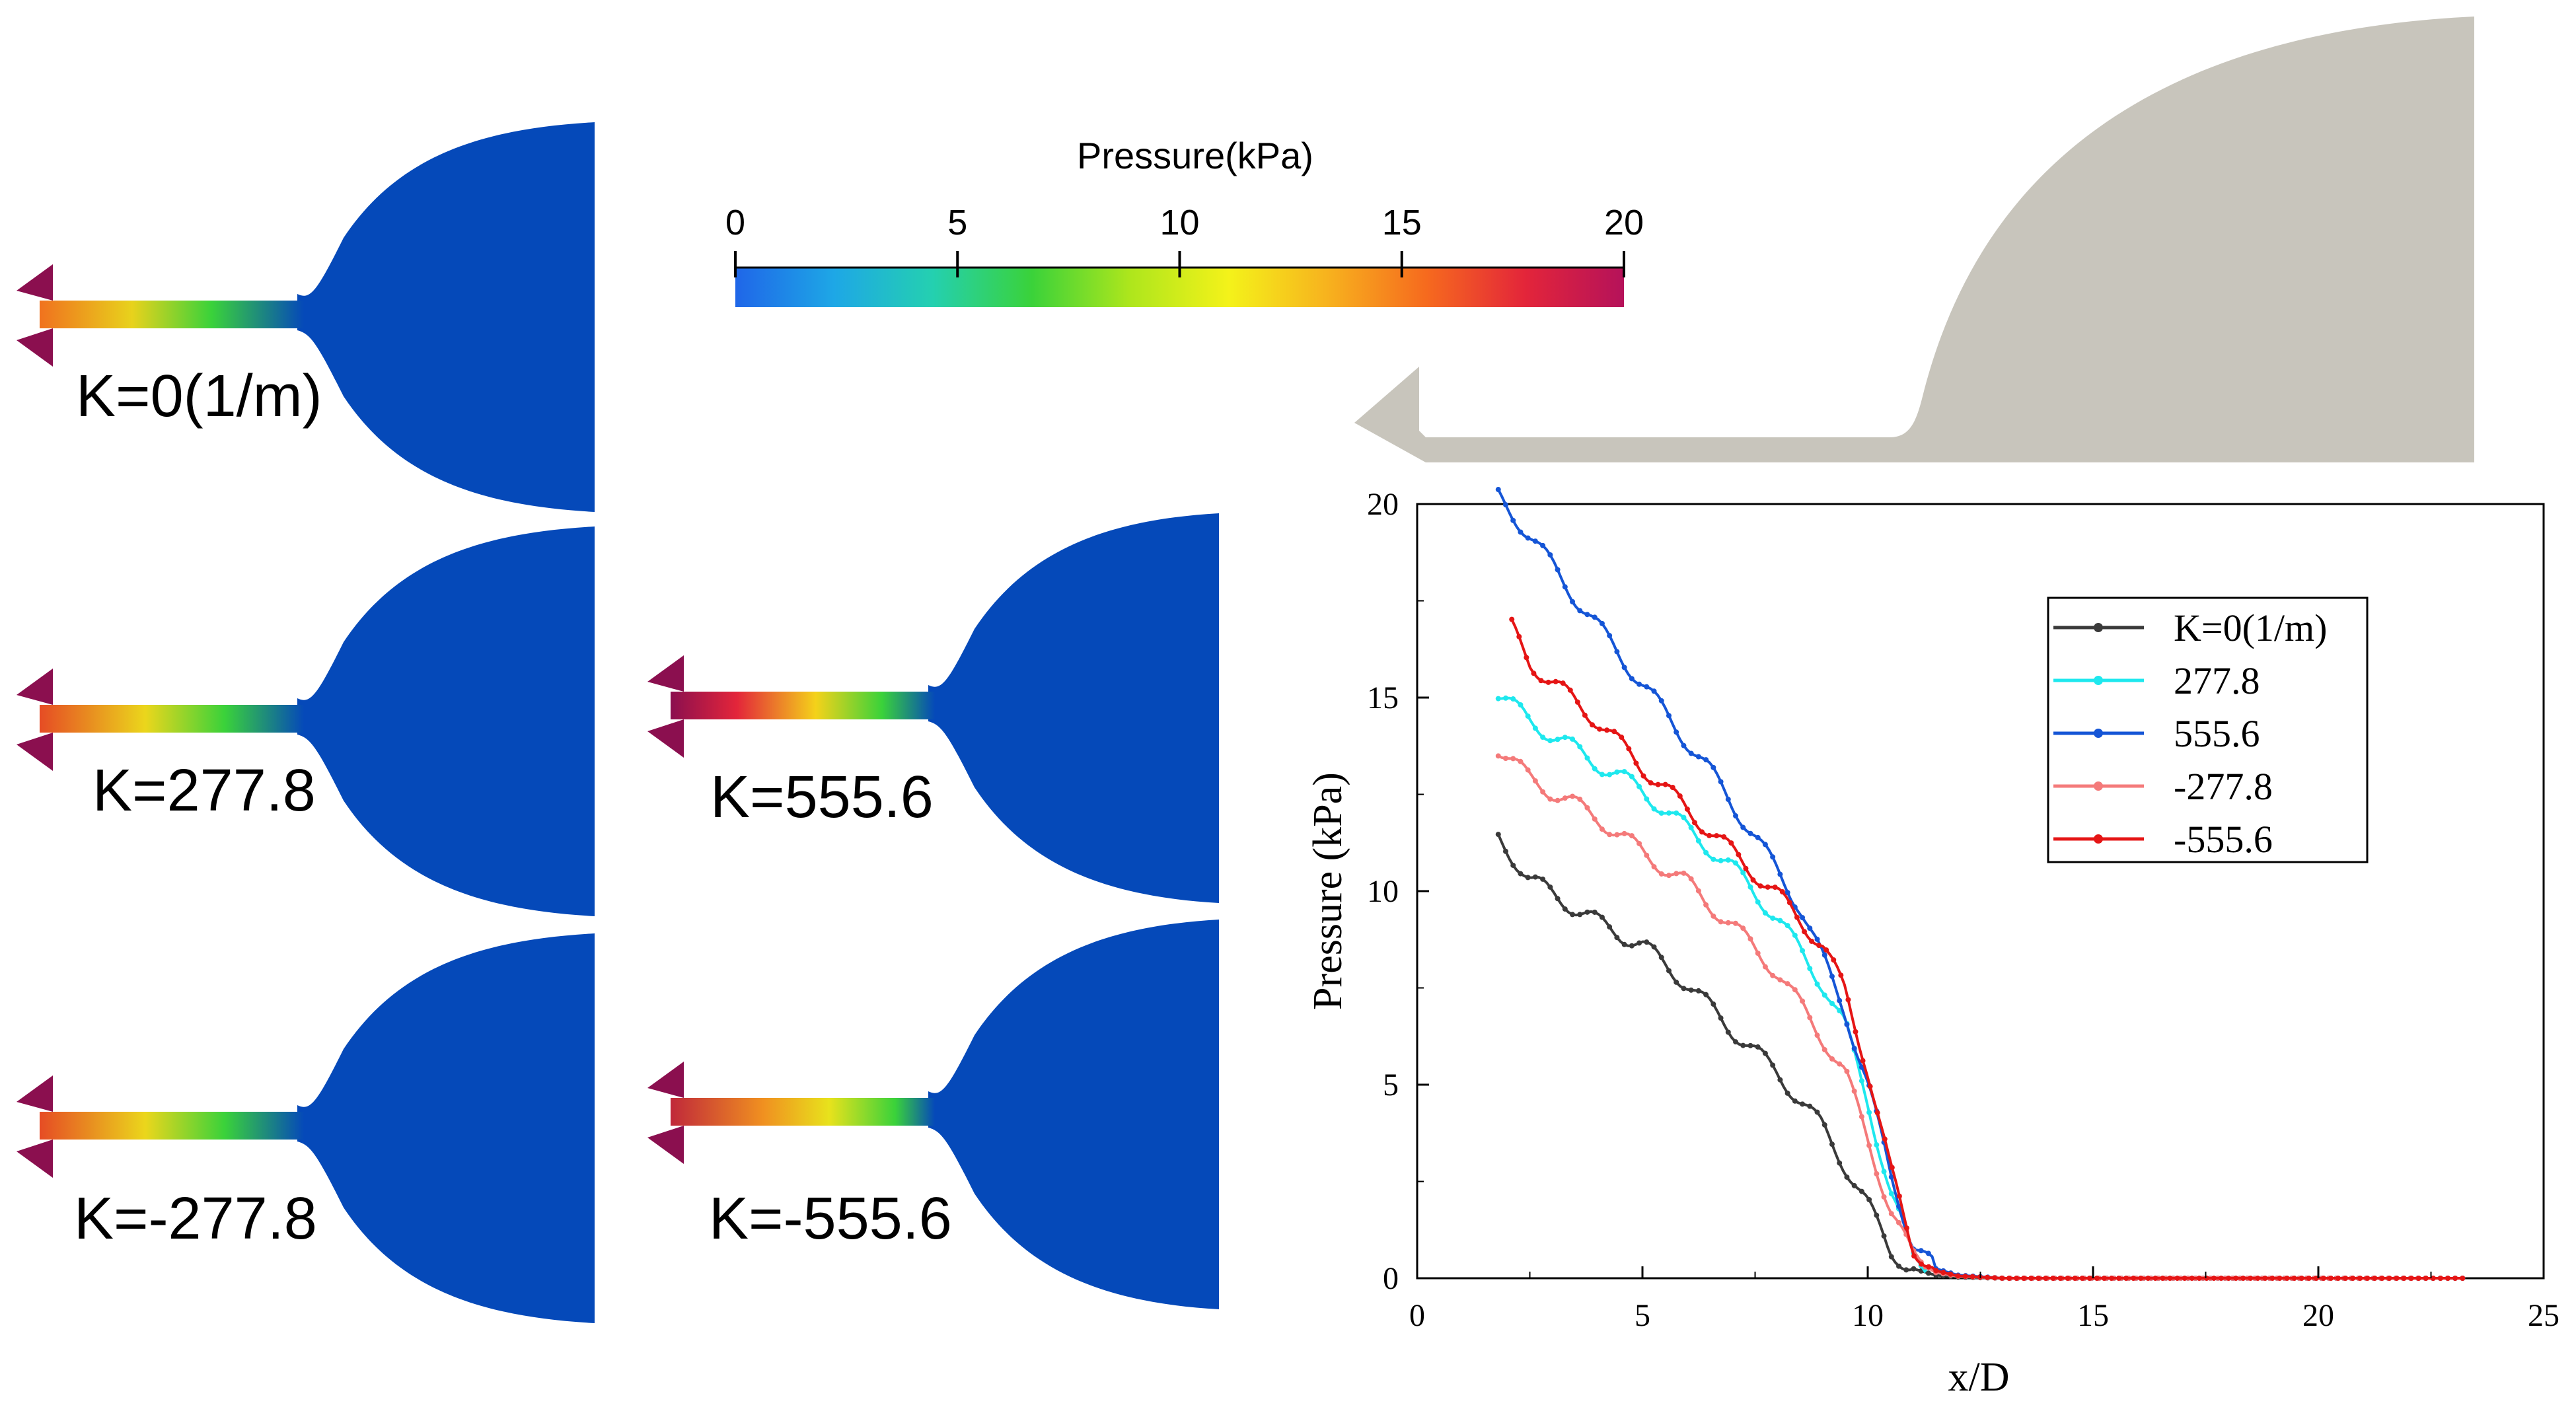 The width and height of the screenshot is (2576, 1413). What do you see at coordinates (204, 791) in the screenshot?
I see `sim-label: K=277.8` at bounding box center [204, 791].